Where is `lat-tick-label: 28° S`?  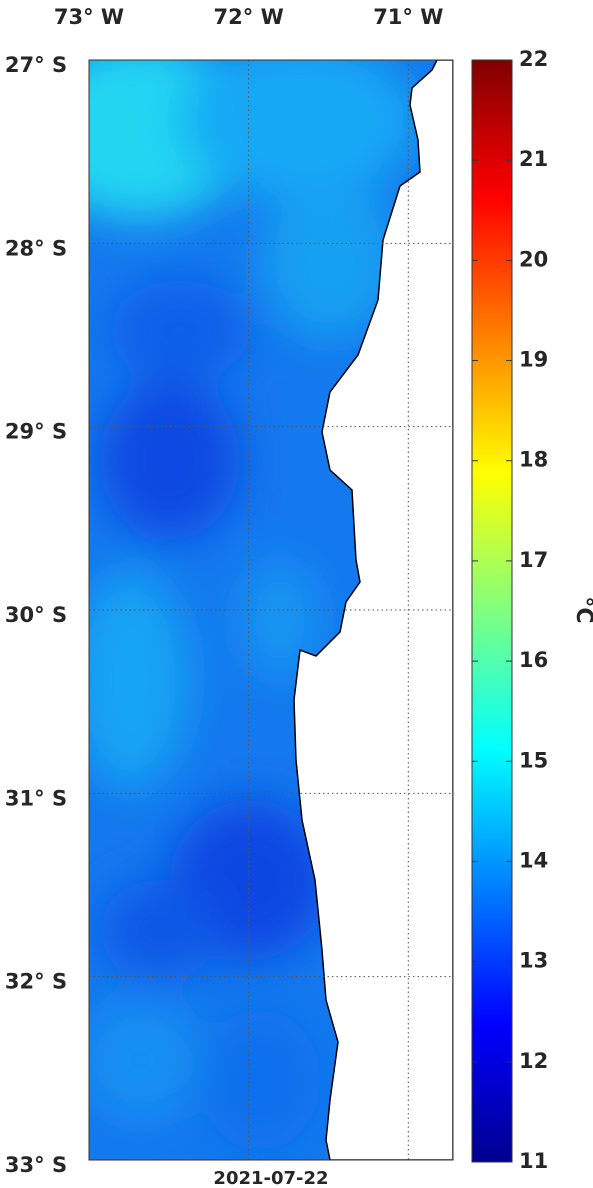 lat-tick-label: 28° S is located at coordinates (36, 248).